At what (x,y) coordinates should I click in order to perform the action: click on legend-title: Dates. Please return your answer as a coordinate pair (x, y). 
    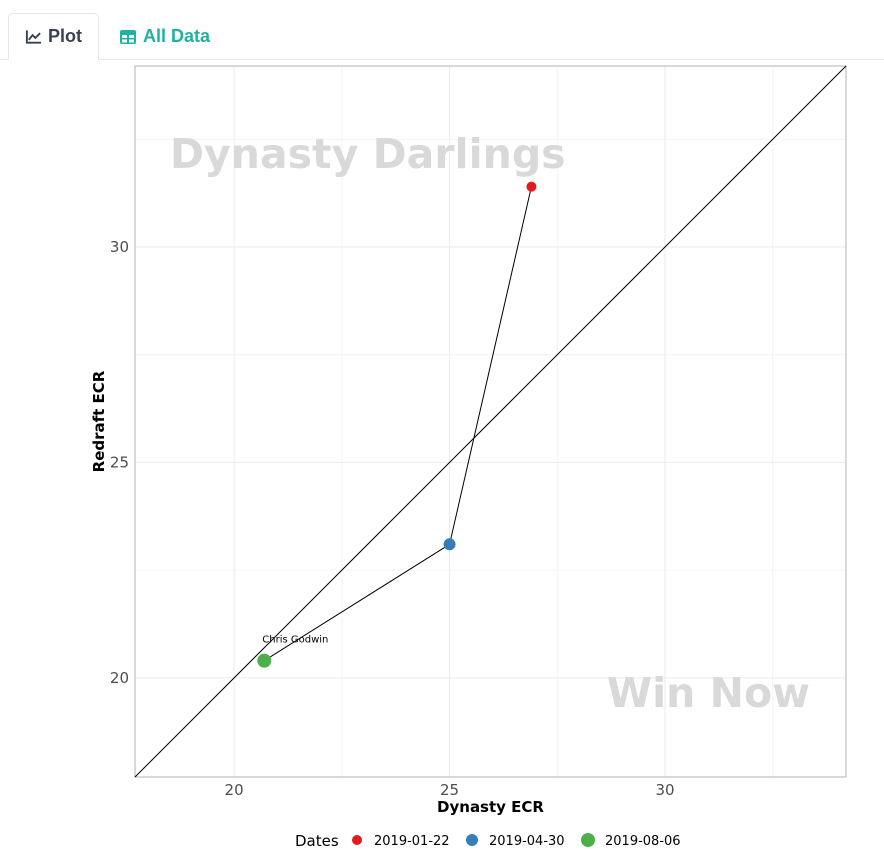
    Looking at the image, I should click on (317, 841).